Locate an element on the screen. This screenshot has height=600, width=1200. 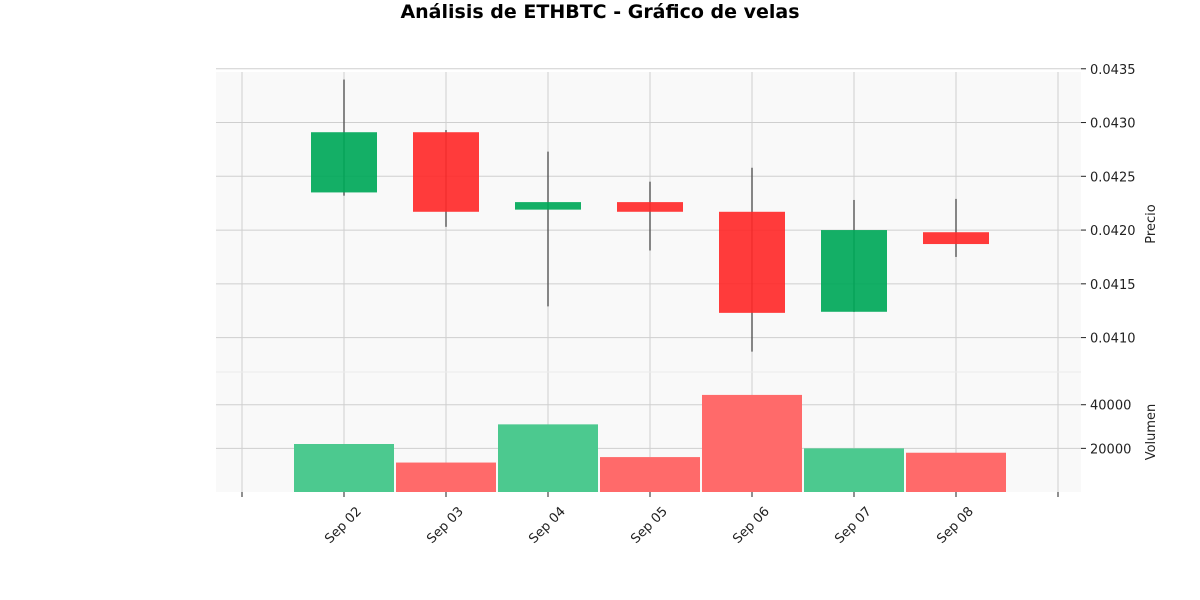
price-tick-label: 0.0425 is located at coordinates (1113, 177).